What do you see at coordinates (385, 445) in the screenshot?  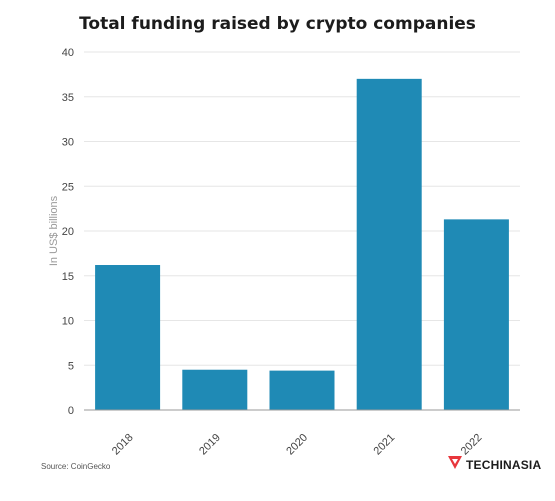 I see `x-tick-label: 2021` at bounding box center [385, 445].